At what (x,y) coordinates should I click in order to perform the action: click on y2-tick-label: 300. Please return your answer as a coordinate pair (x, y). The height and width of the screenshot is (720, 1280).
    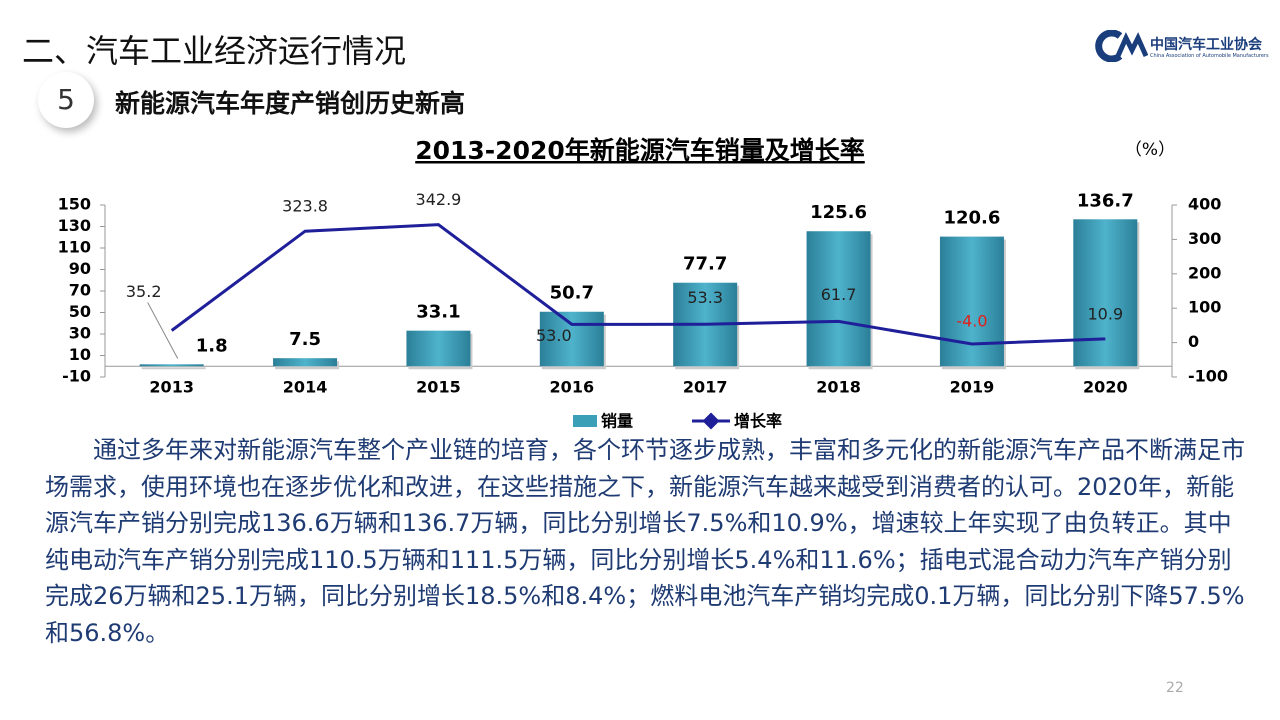
    Looking at the image, I should click on (1204, 238).